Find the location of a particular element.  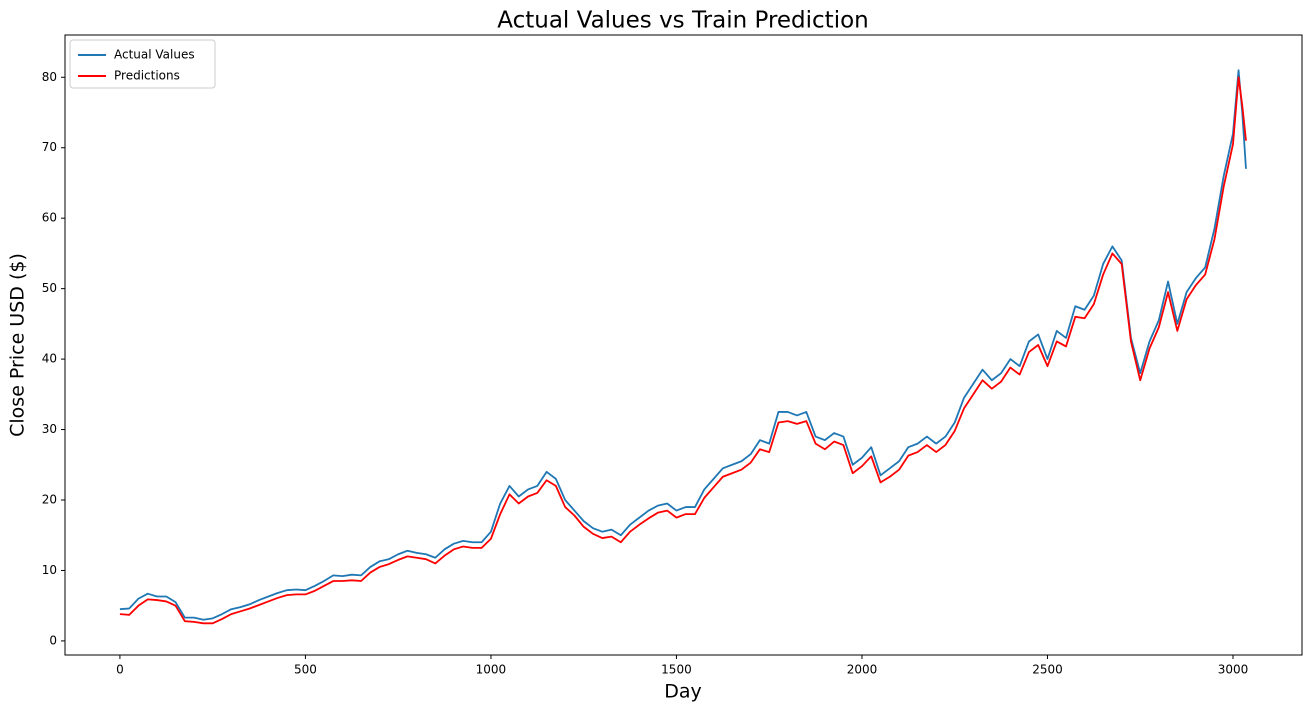

y-tick-label: 60 is located at coordinates (49, 218).